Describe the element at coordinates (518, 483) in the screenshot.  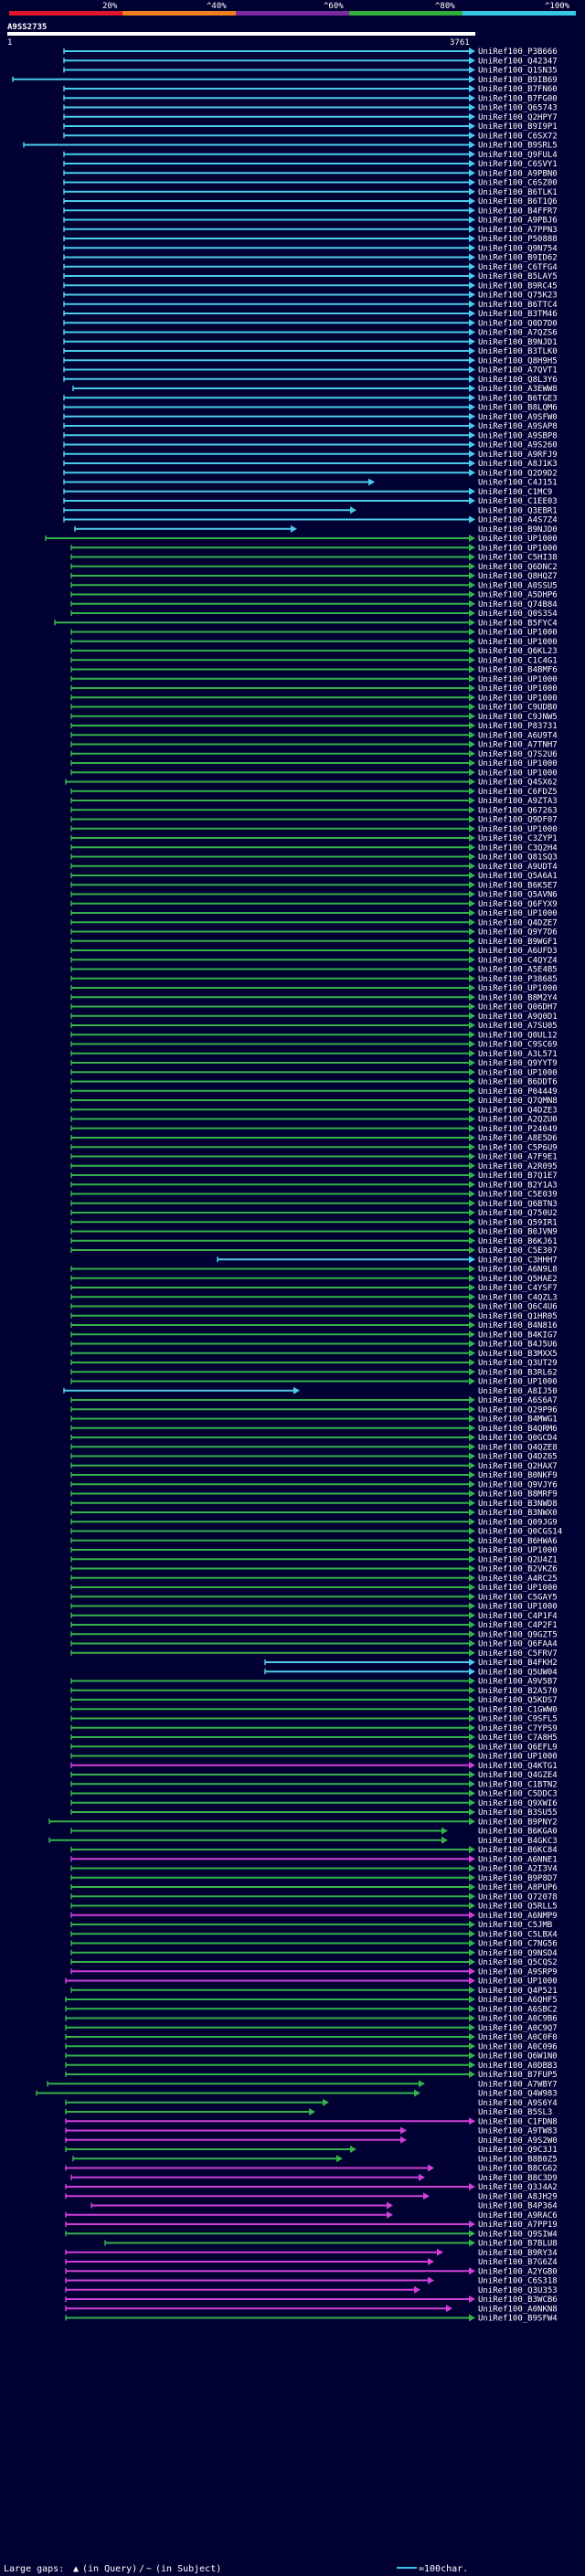
I see `hit-id-link: UniRef100_C4J151` at that location.